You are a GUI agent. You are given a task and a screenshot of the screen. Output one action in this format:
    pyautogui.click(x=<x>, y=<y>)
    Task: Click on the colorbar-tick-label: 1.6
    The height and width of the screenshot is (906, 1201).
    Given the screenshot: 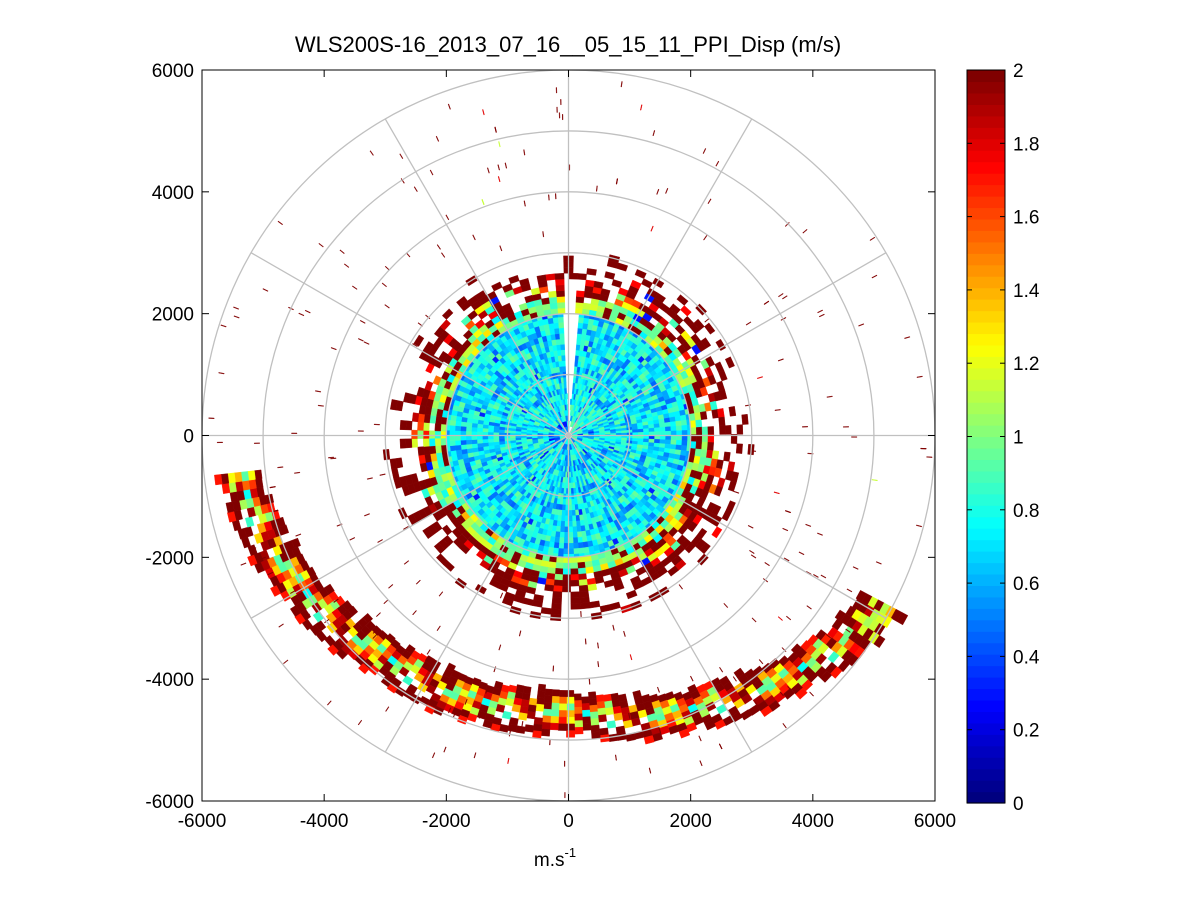 What is the action you would take?
    pyautogui.click(x=1026, y=218)
    